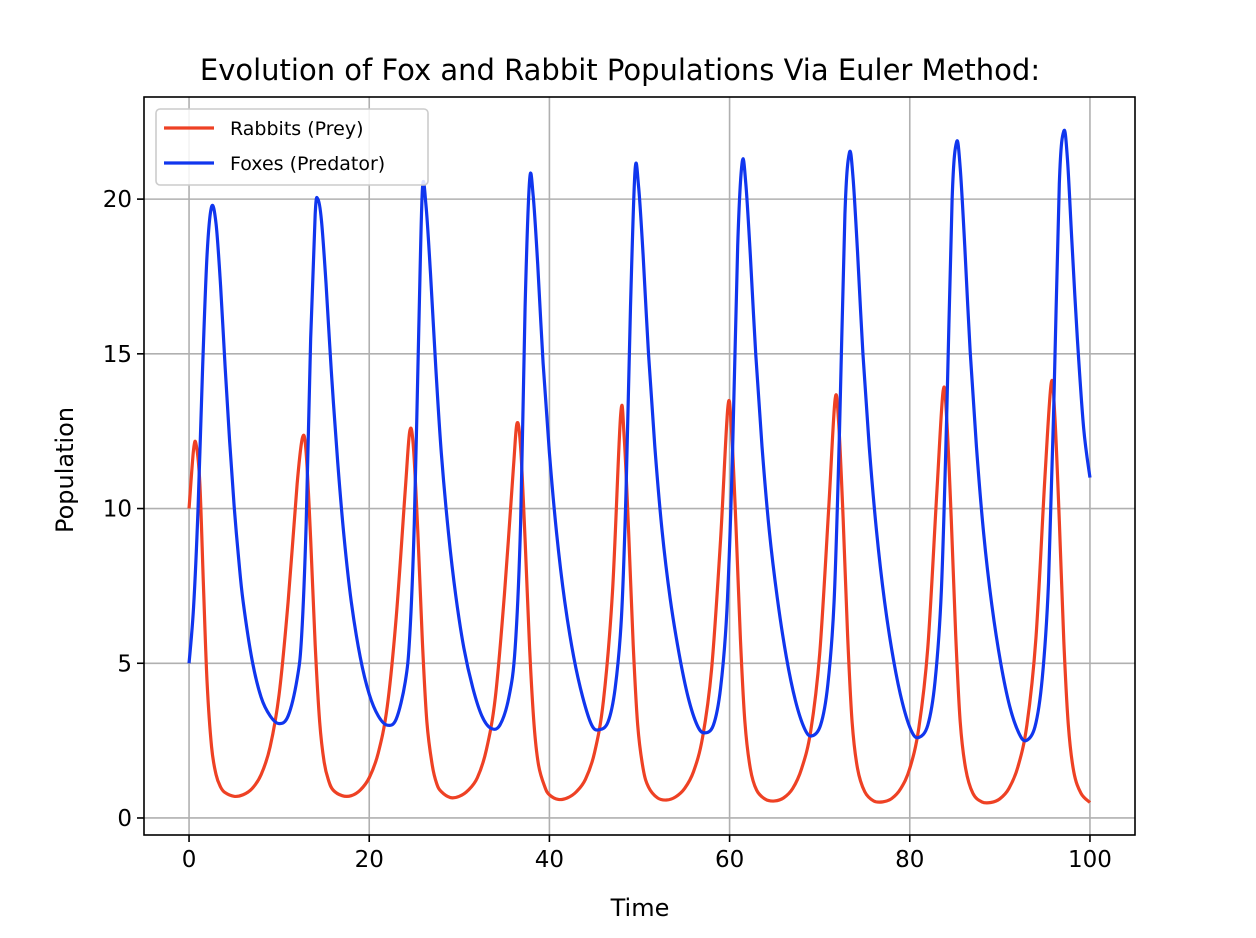 The image size is (1256, 938). I want to click on x-axis-label: Time, so click(640, 908).